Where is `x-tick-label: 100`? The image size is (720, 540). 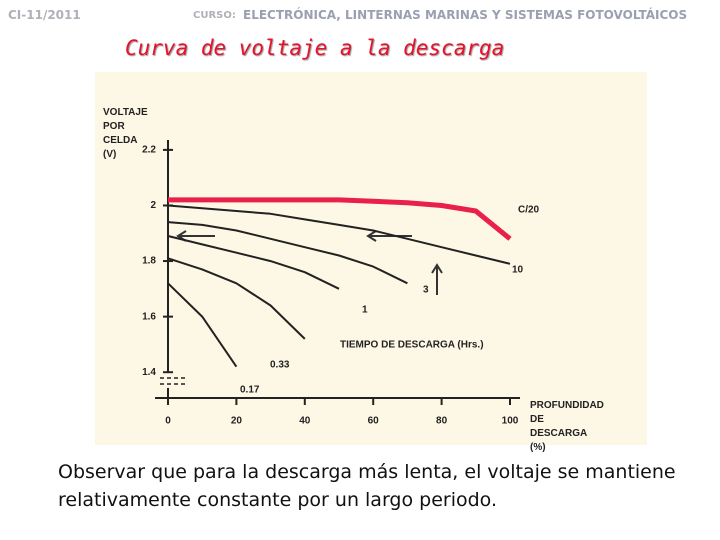 x-tick-label: 100 is located at coordinates (510, 421).